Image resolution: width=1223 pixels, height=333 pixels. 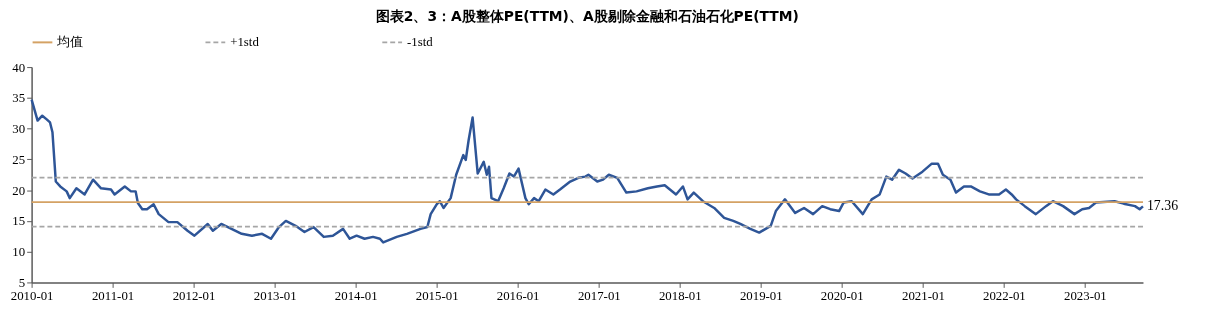 What do you see at coordinates (1162, 206) in the screenshot?
I see `annotation: 17.36` at bounding box center [1162, 206].